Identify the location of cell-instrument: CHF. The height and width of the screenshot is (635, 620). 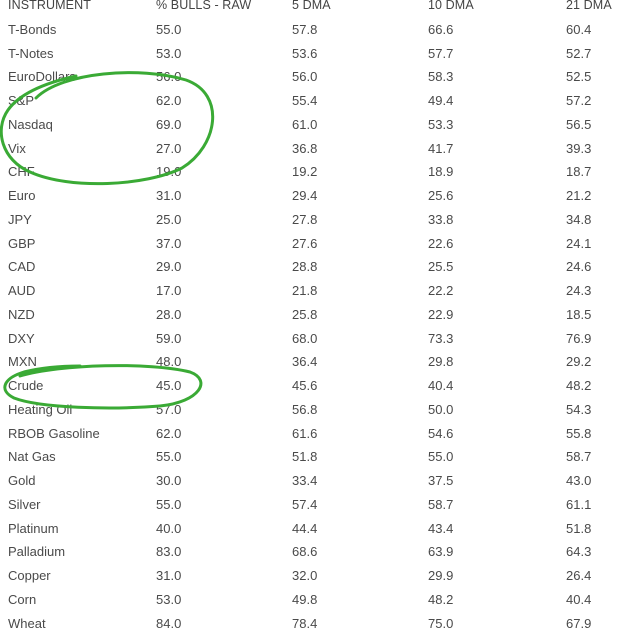
(74, 172).